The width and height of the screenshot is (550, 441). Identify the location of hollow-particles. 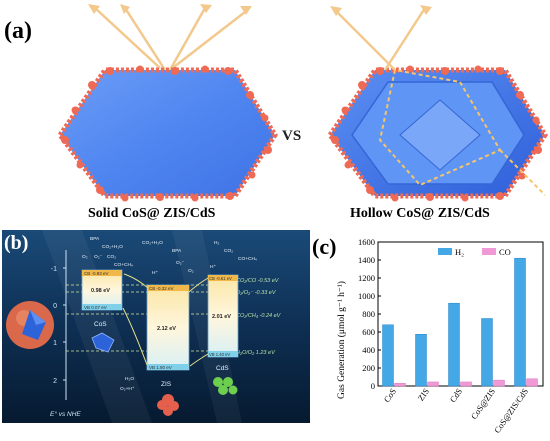
(436, 133).